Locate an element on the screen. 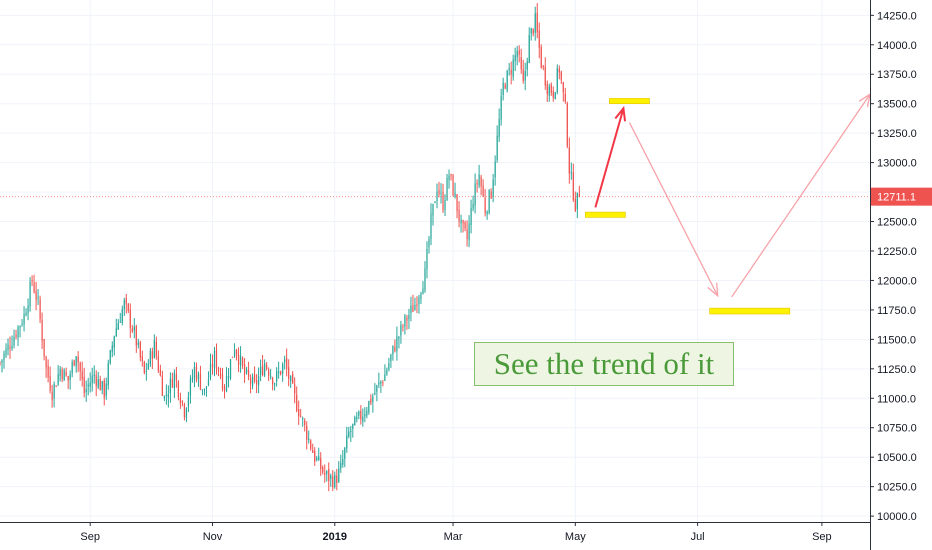  last-price-label: 12711.1 is located at coordinates (896, 198).